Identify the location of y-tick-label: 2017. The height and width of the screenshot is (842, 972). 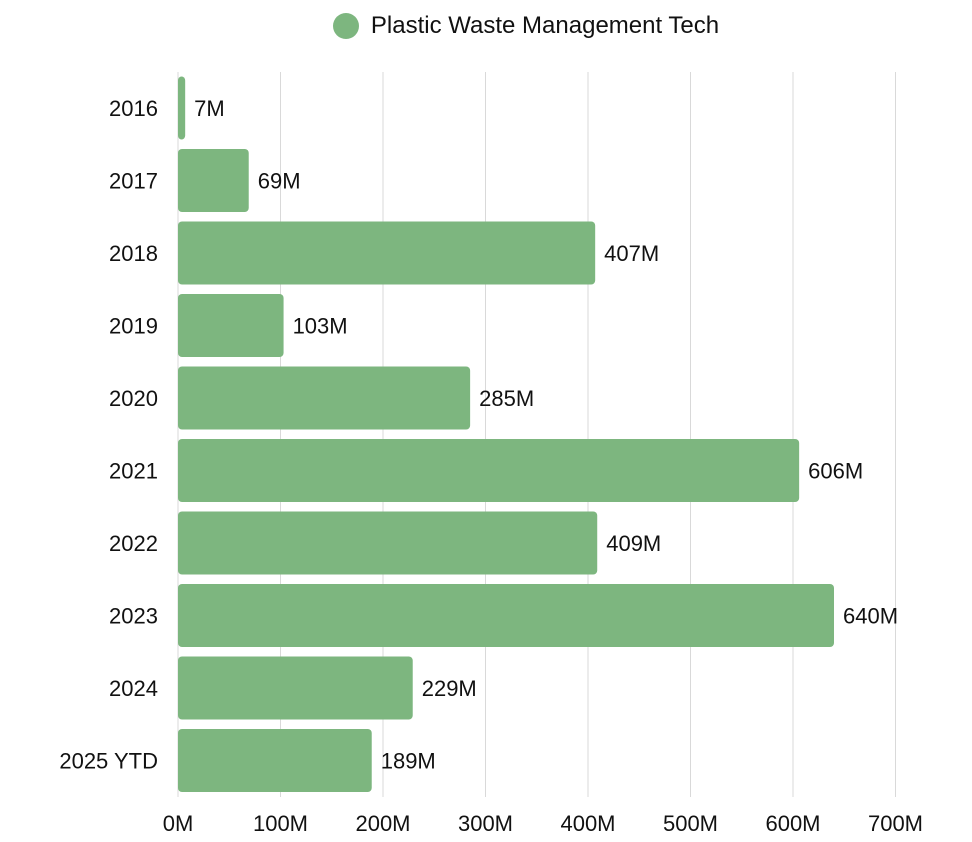
(133, 181).